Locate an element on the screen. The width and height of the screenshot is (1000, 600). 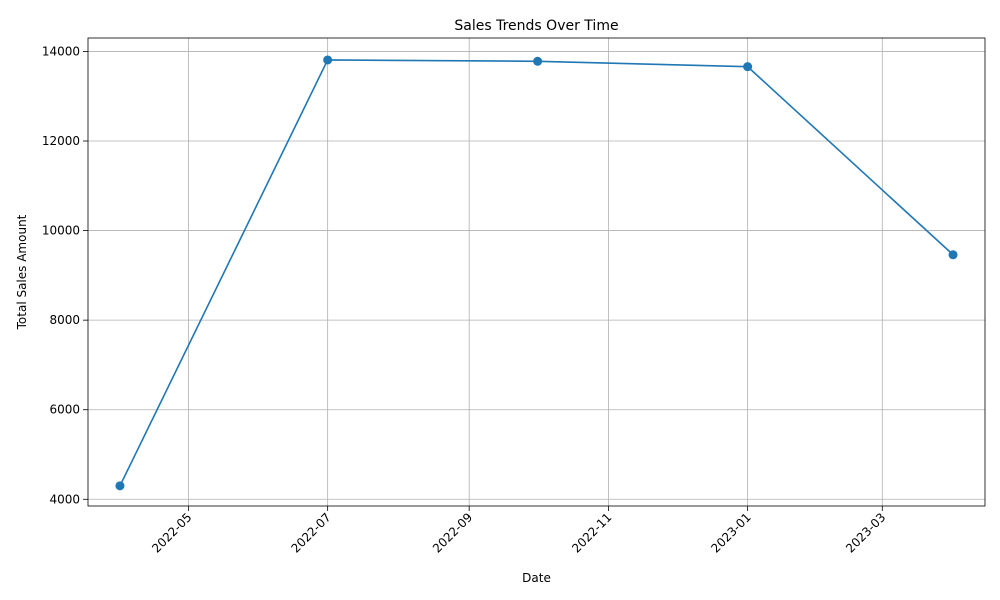
x-axis-label: Date is located at coordinates (536, 578).